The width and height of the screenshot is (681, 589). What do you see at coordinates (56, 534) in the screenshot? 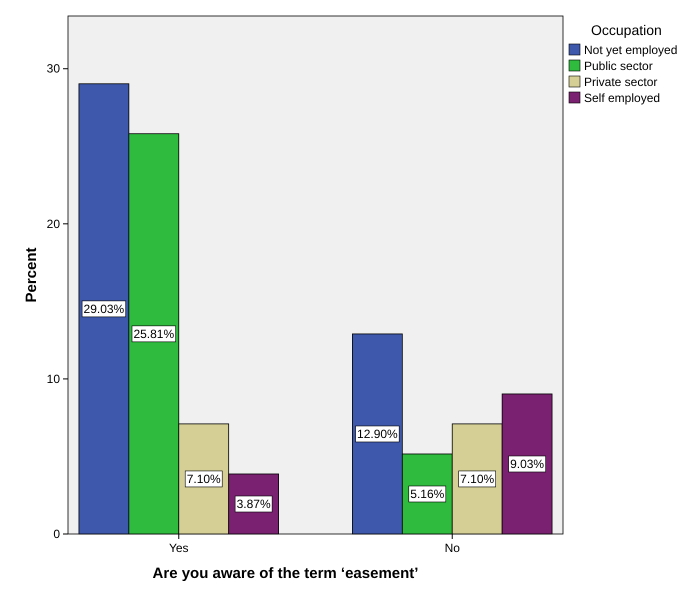
I see `y-tick-label: 0` at bounding box center [56, 534].